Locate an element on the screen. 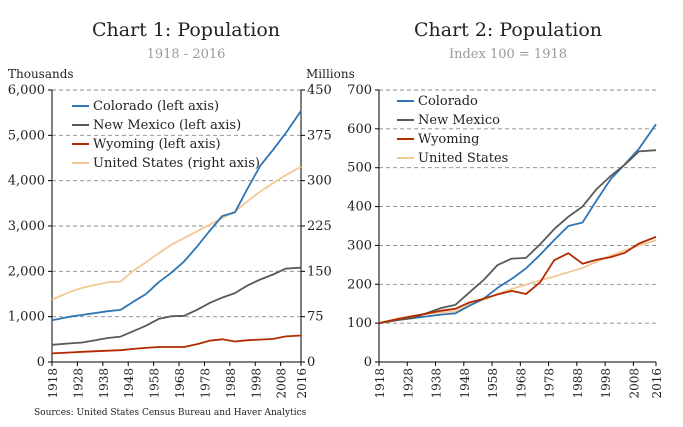 The image size is (683, 427). chart2-xtick-label: 2016 is located at coordinates (657, 383).